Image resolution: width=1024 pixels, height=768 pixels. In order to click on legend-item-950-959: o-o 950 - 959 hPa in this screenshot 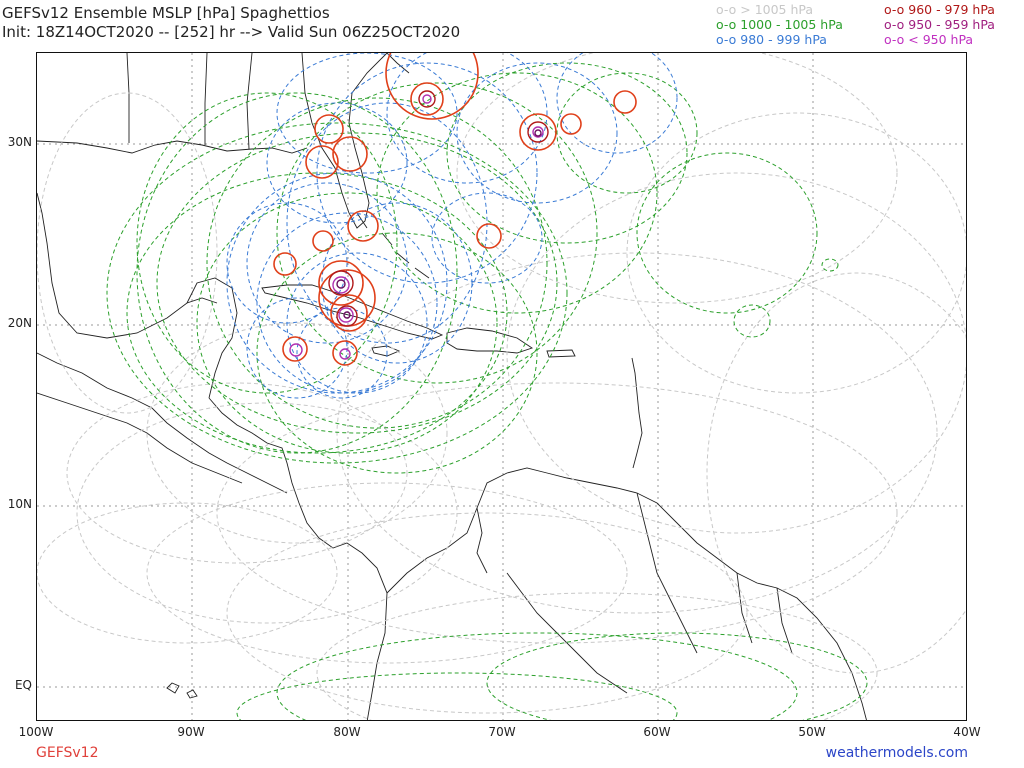, I will do `click(939, 24)`.